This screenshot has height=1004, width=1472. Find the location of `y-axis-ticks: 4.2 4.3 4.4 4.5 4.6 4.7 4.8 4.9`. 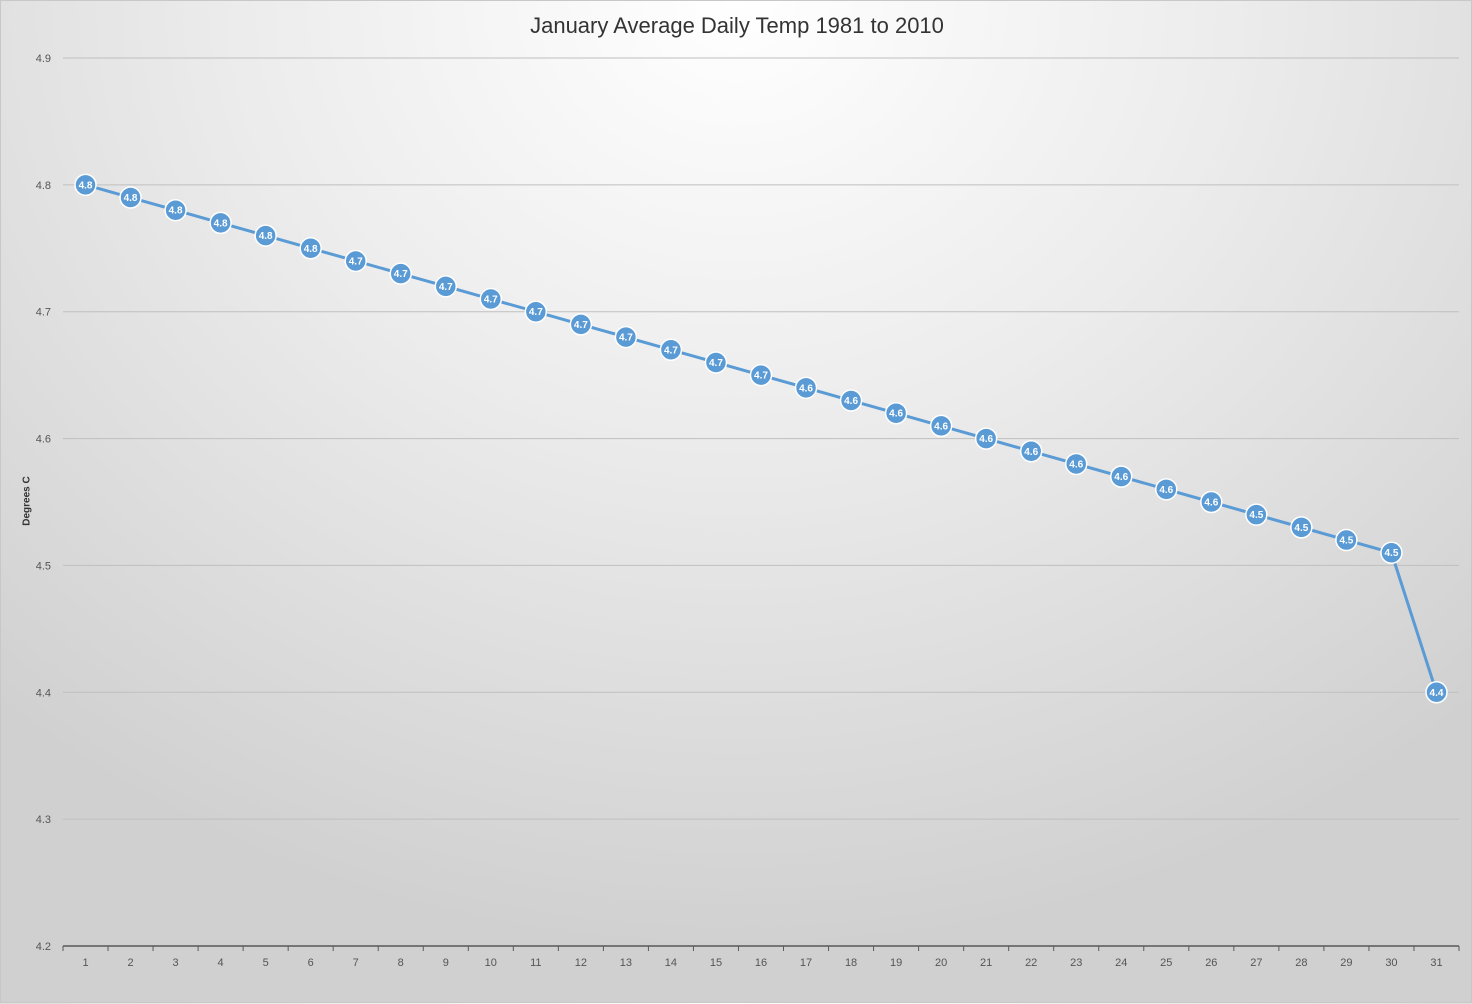

y-axis-ticks: 4.2 4.3 4.4 4.5 4.6 4.7 4.8 4.9 is located at coordinates (43, 503).